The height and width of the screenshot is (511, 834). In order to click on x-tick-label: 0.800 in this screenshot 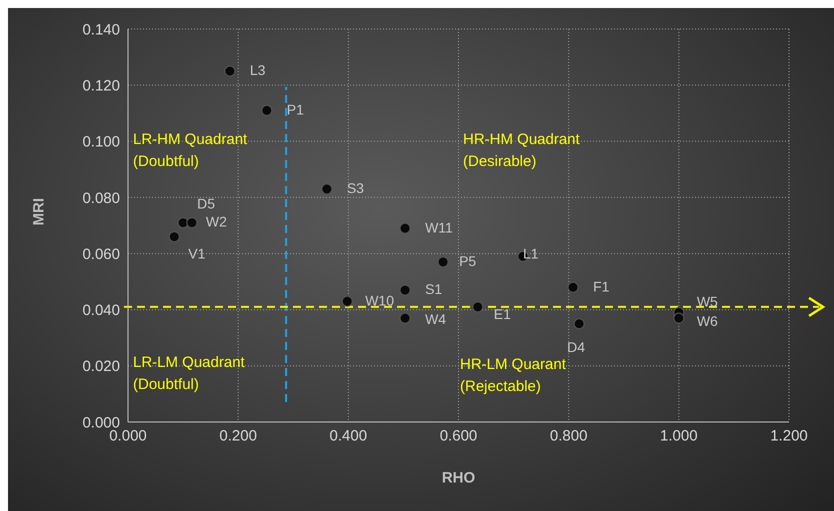, I will do `click(569, 436)`.